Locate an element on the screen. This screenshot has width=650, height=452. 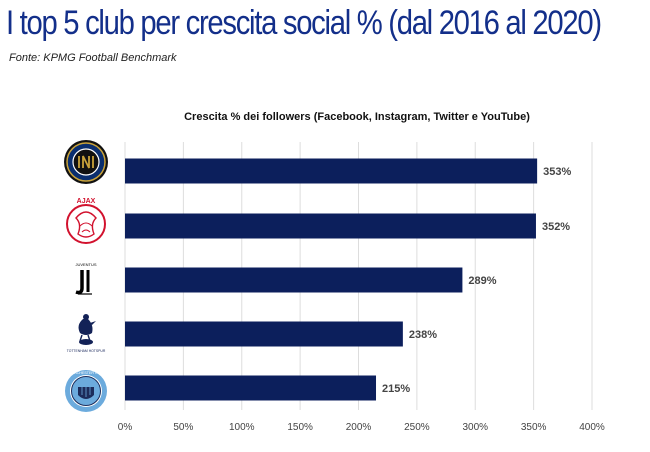
source-note: Fonte: KPMG Football Benchmark is located at coordinates (93, 58).